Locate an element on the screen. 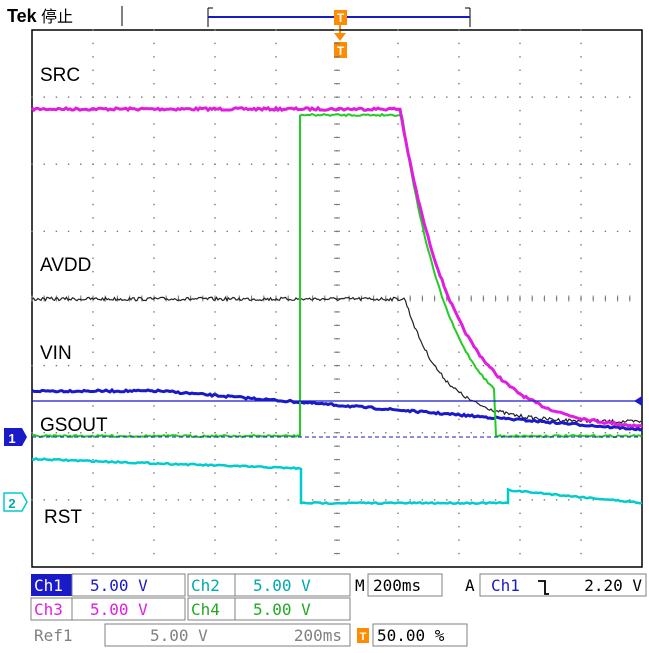 The width and height of the screenshot is (649, 653). ch3-name: Ch3 is located at coordinates (48, 609).